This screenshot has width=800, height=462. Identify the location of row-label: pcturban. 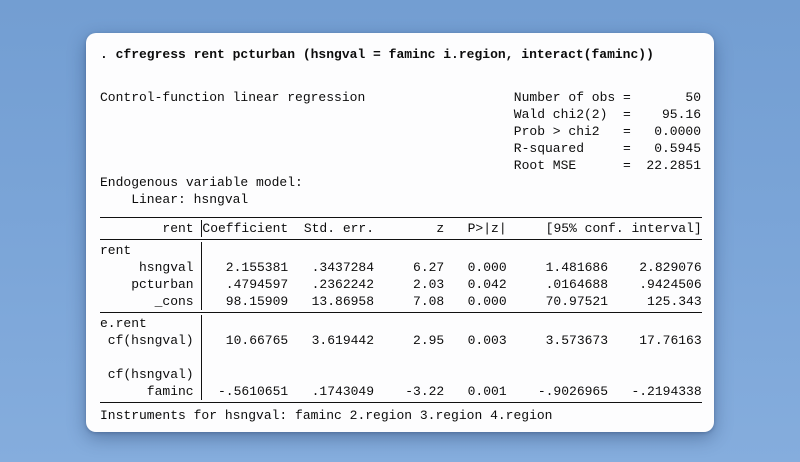
(162, 284).